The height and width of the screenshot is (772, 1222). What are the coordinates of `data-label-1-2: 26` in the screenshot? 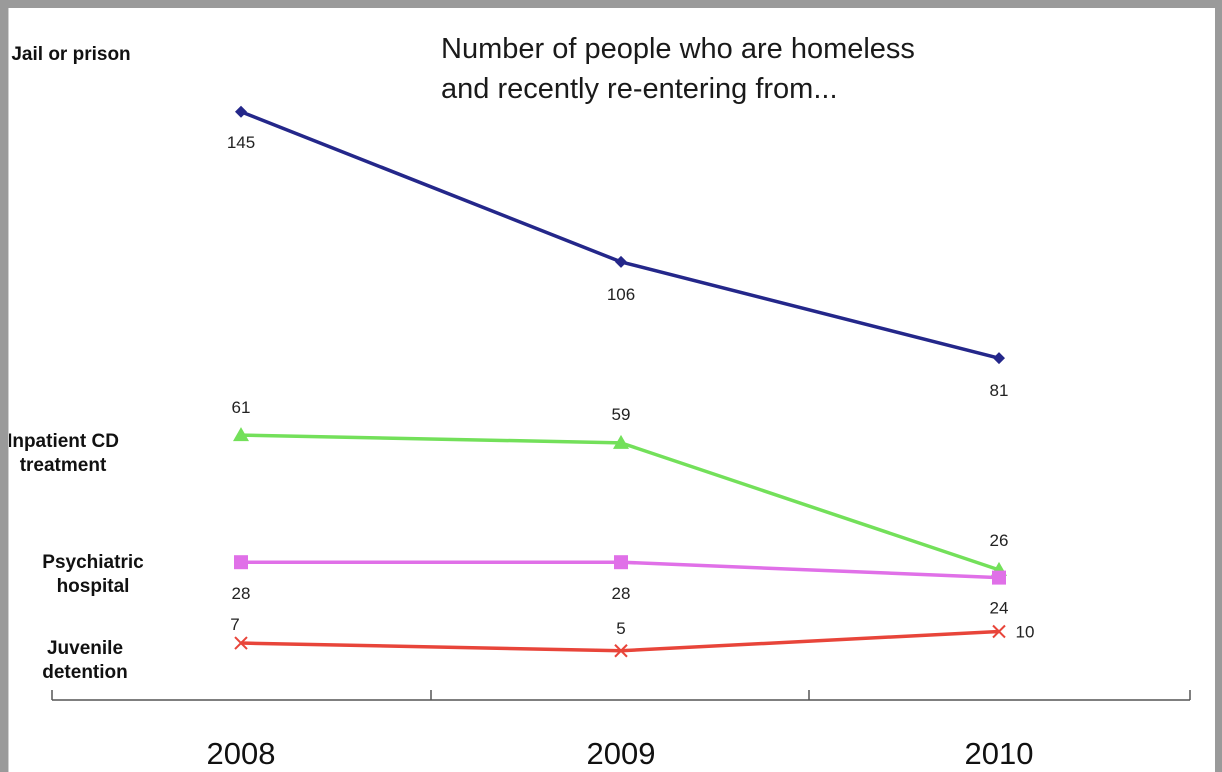 It's located at (999, 540).